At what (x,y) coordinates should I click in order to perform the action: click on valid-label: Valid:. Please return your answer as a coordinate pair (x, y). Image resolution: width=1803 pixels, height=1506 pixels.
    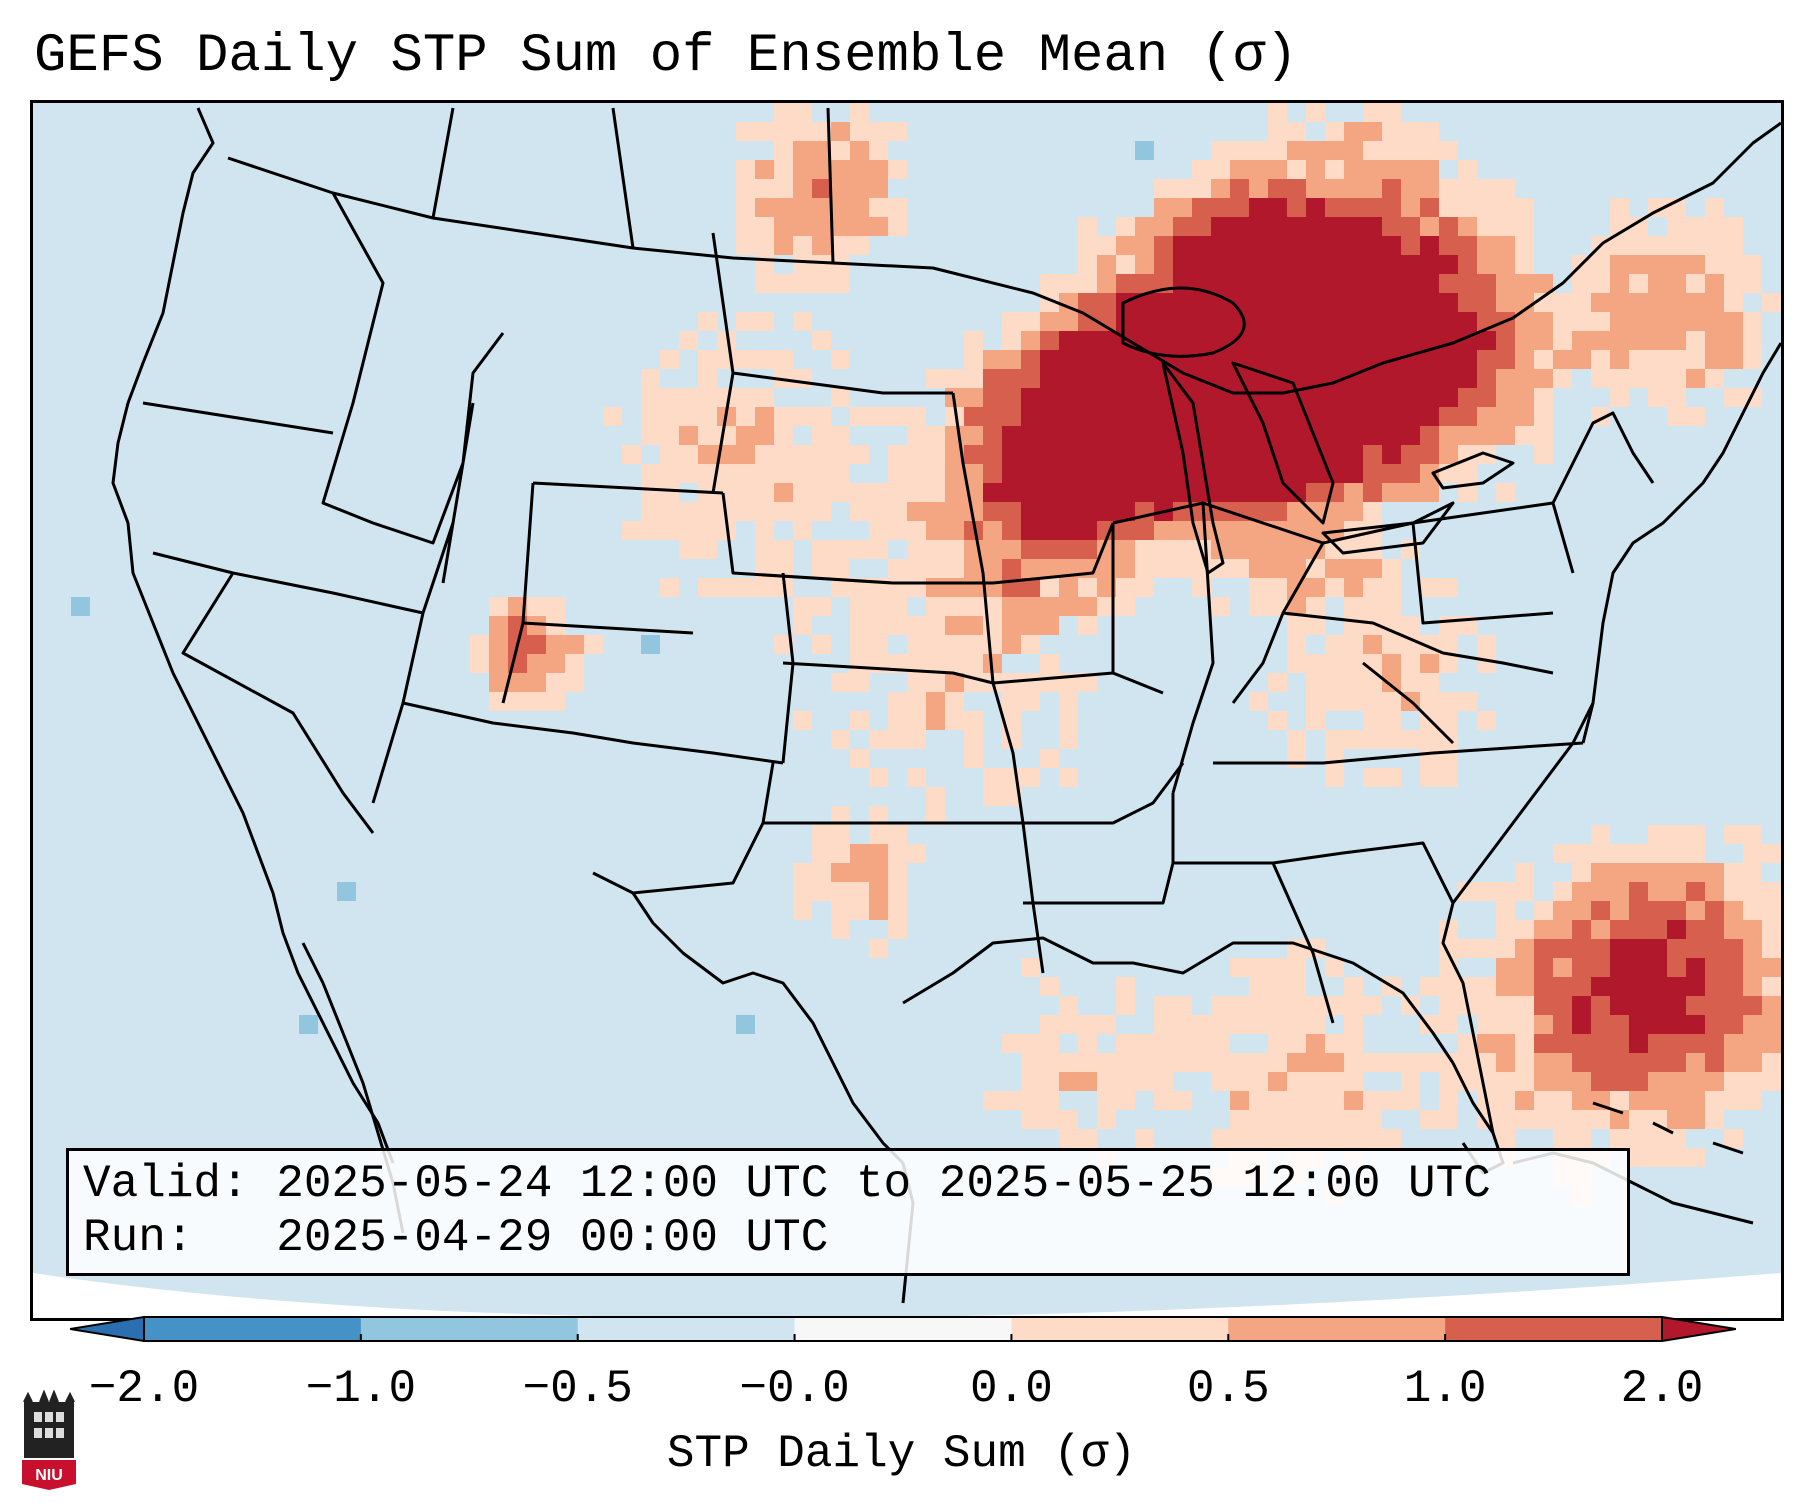
    Looking at the image, I should click on (166, 1184).